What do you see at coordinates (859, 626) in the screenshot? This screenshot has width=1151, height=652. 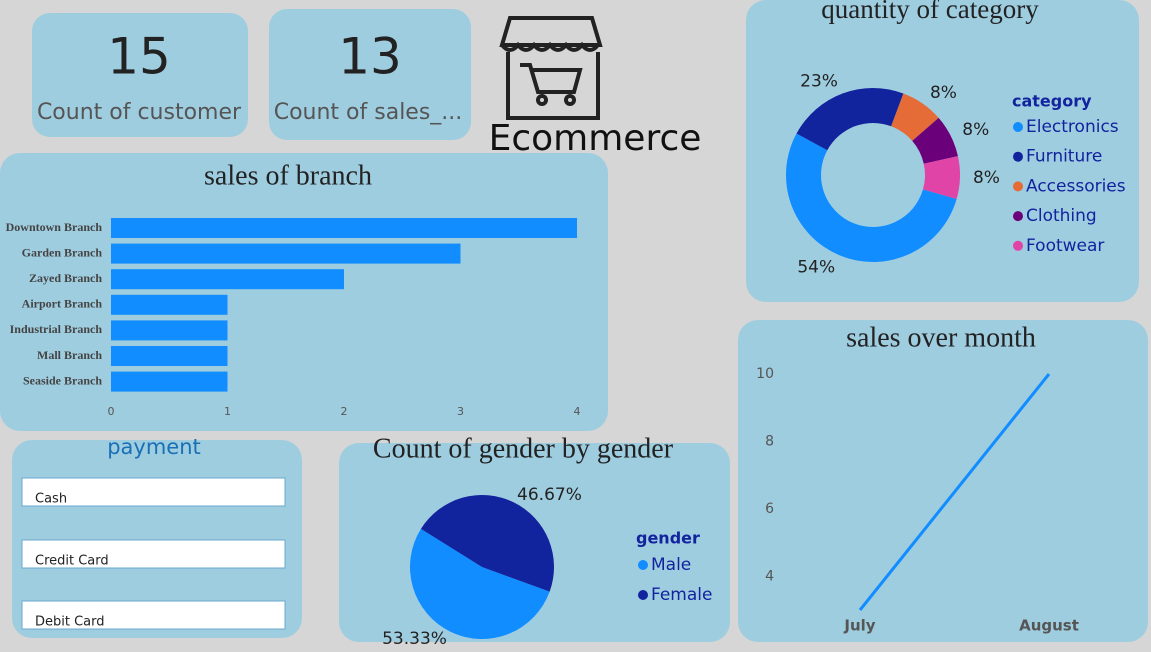 I see `x-tick-label: July` at bounding box center [859, 626].